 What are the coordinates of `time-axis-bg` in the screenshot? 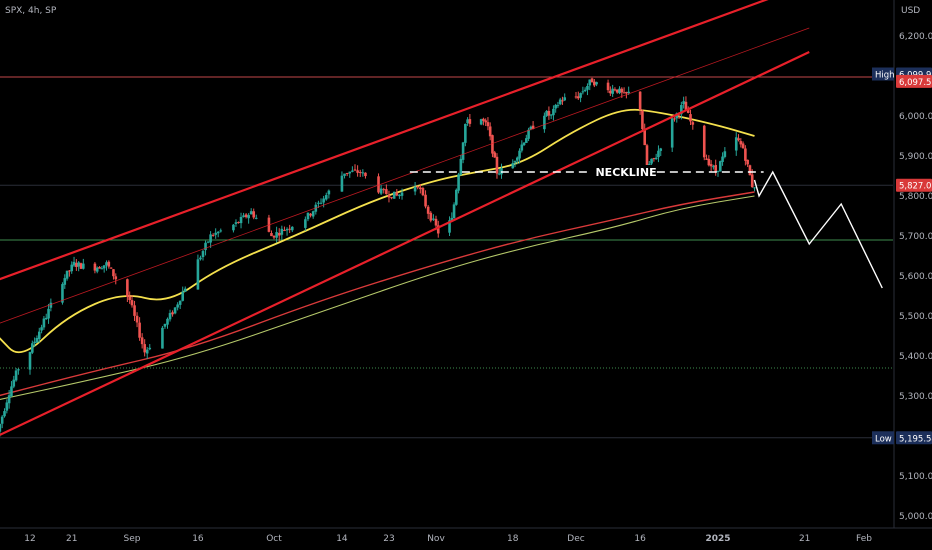 It's located at (466, 539).